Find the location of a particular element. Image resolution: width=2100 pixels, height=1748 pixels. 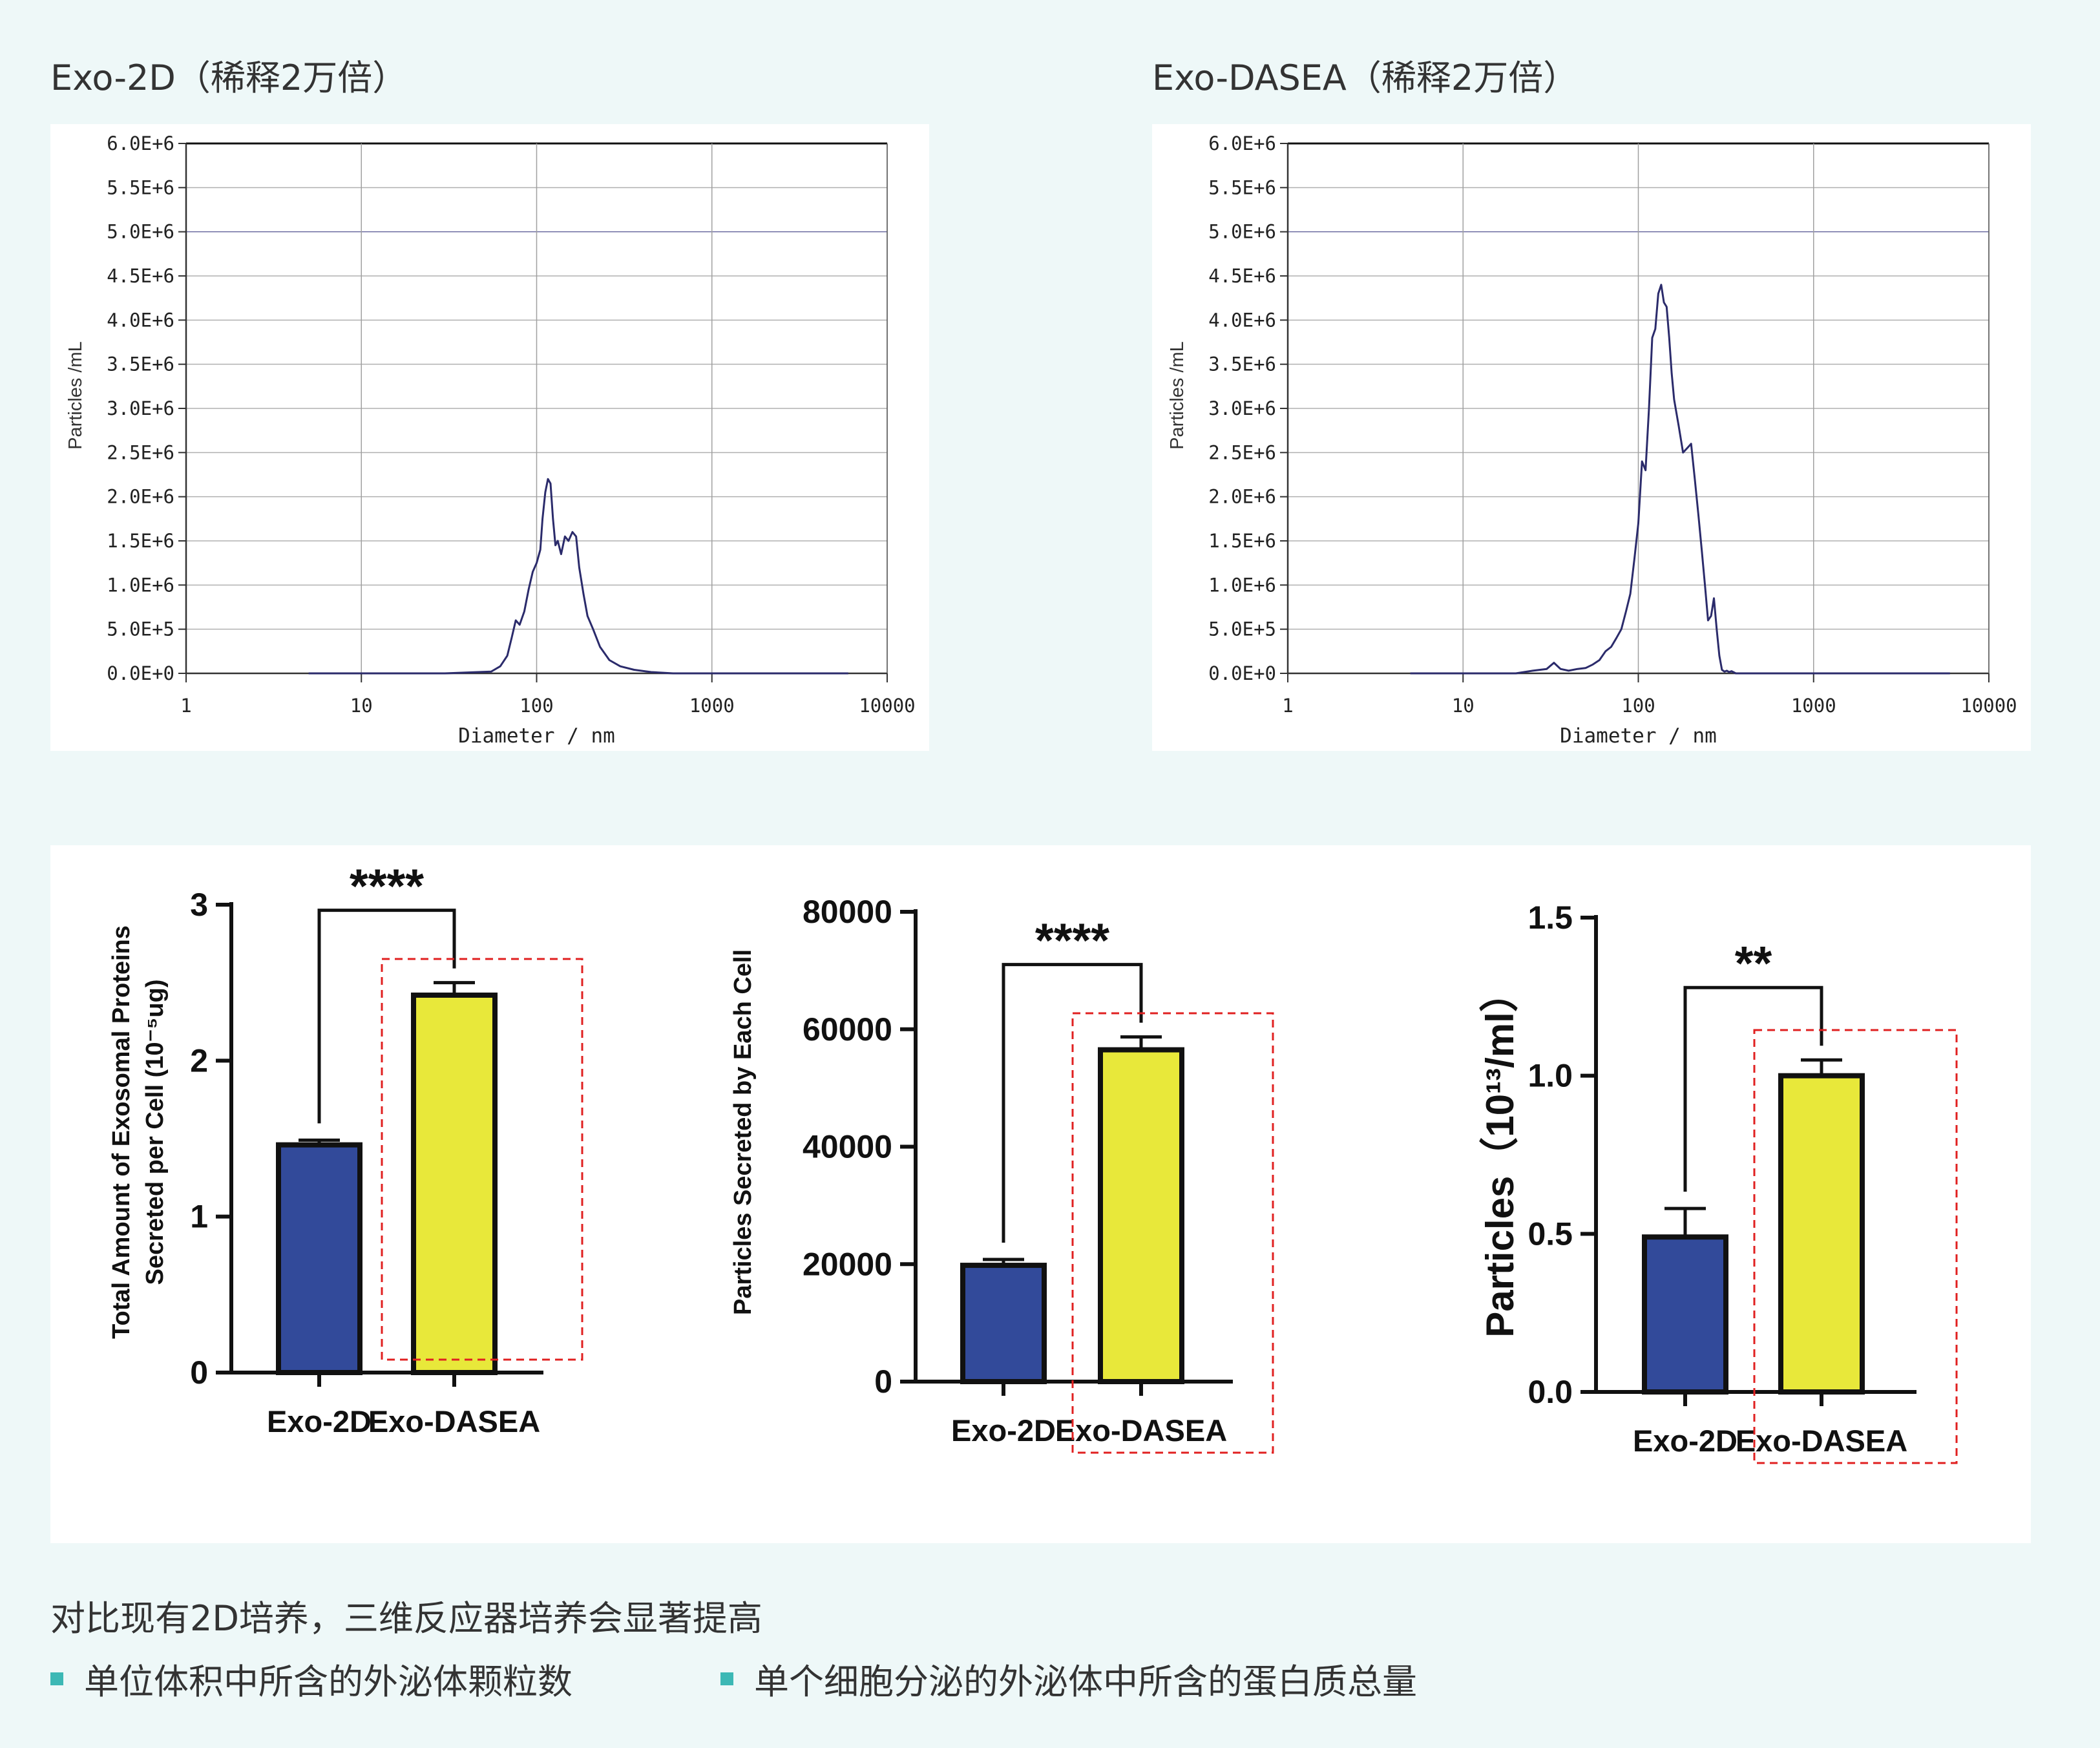

y-tick-label: 3 is located at coordinates (199, 905).